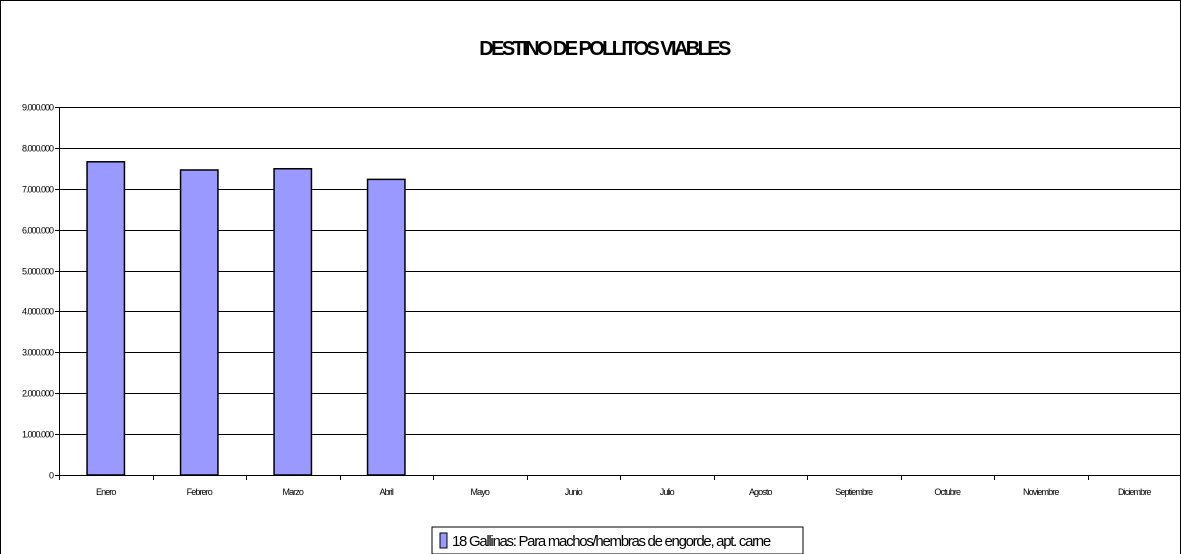  I want to click on y-tick-label: 5.000.000, so click(38, 272).